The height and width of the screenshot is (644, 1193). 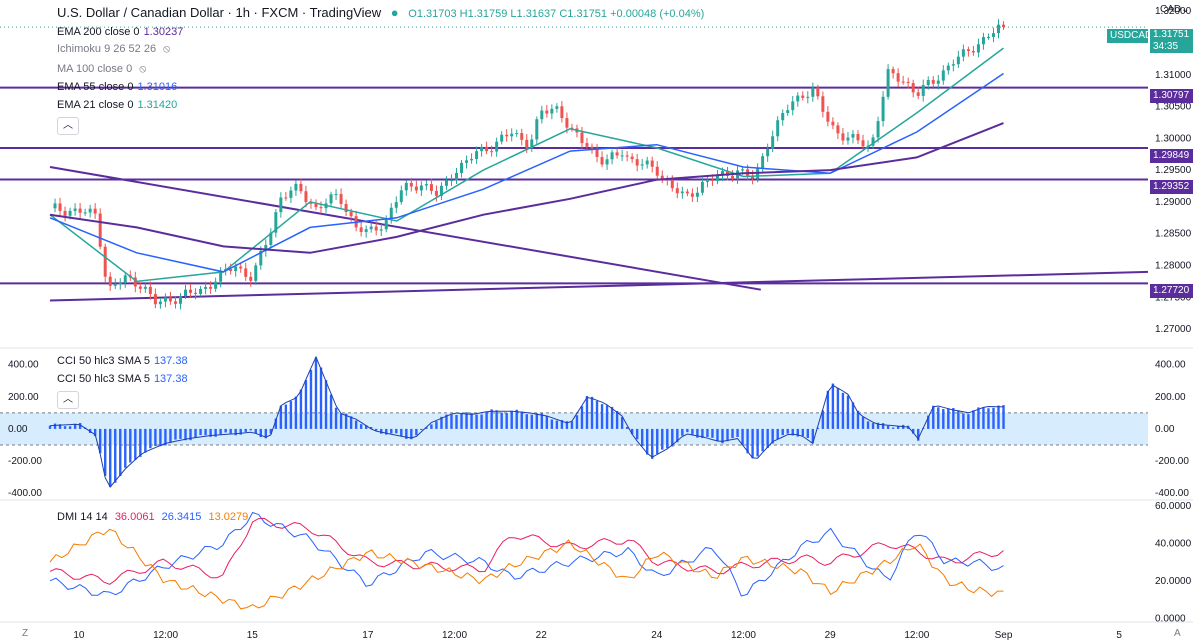 What do you see at coordinates (68, 126) in the screenshot?
I see `collapse-legend-button: ︿` at bounding box center [68, 126].